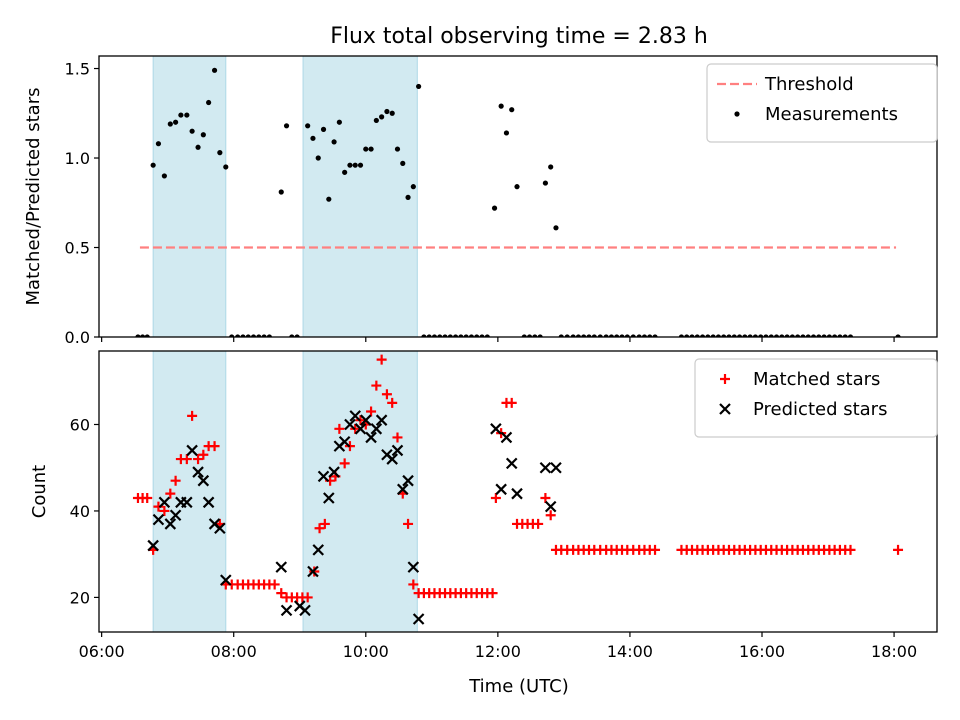 The height and width of the screenshot is (720, 960). I want to click on x-axis-label: Time (UTC), so click(518, 686).